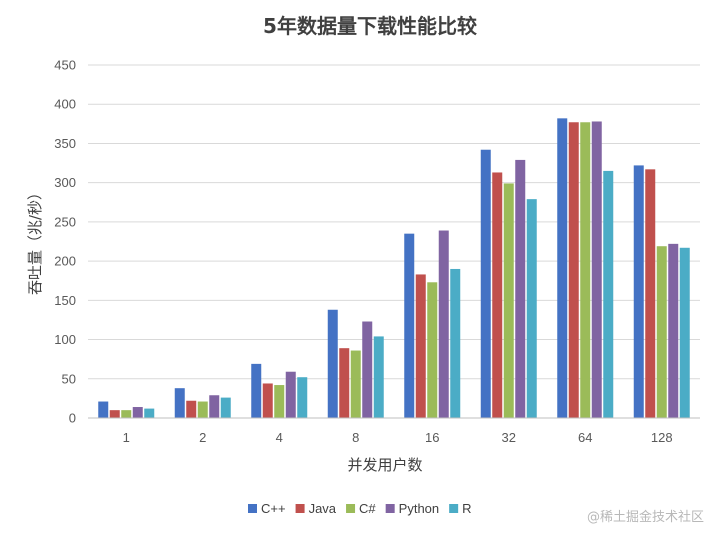 Image resolution: width=720 pixels, height=540 pixels. What do you see at coordinates (645, 517) in the screenshot?
I see `watermark: @稀土掘金技术社区` at bounding box center [645, 517].